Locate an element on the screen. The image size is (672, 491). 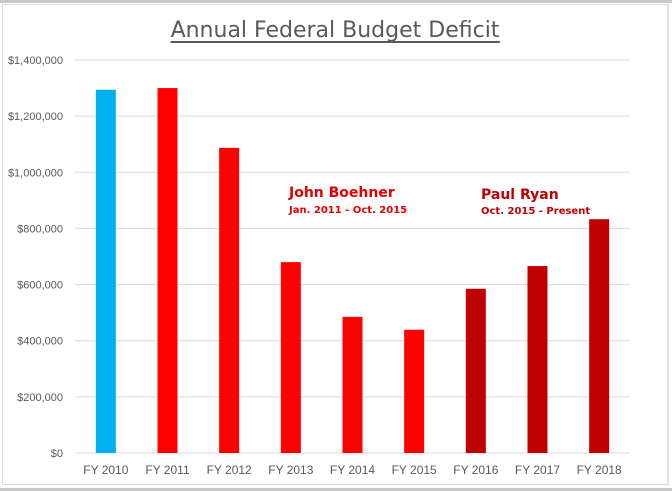
y-tick-label: $800,000 is located at coordinates (40, 229).